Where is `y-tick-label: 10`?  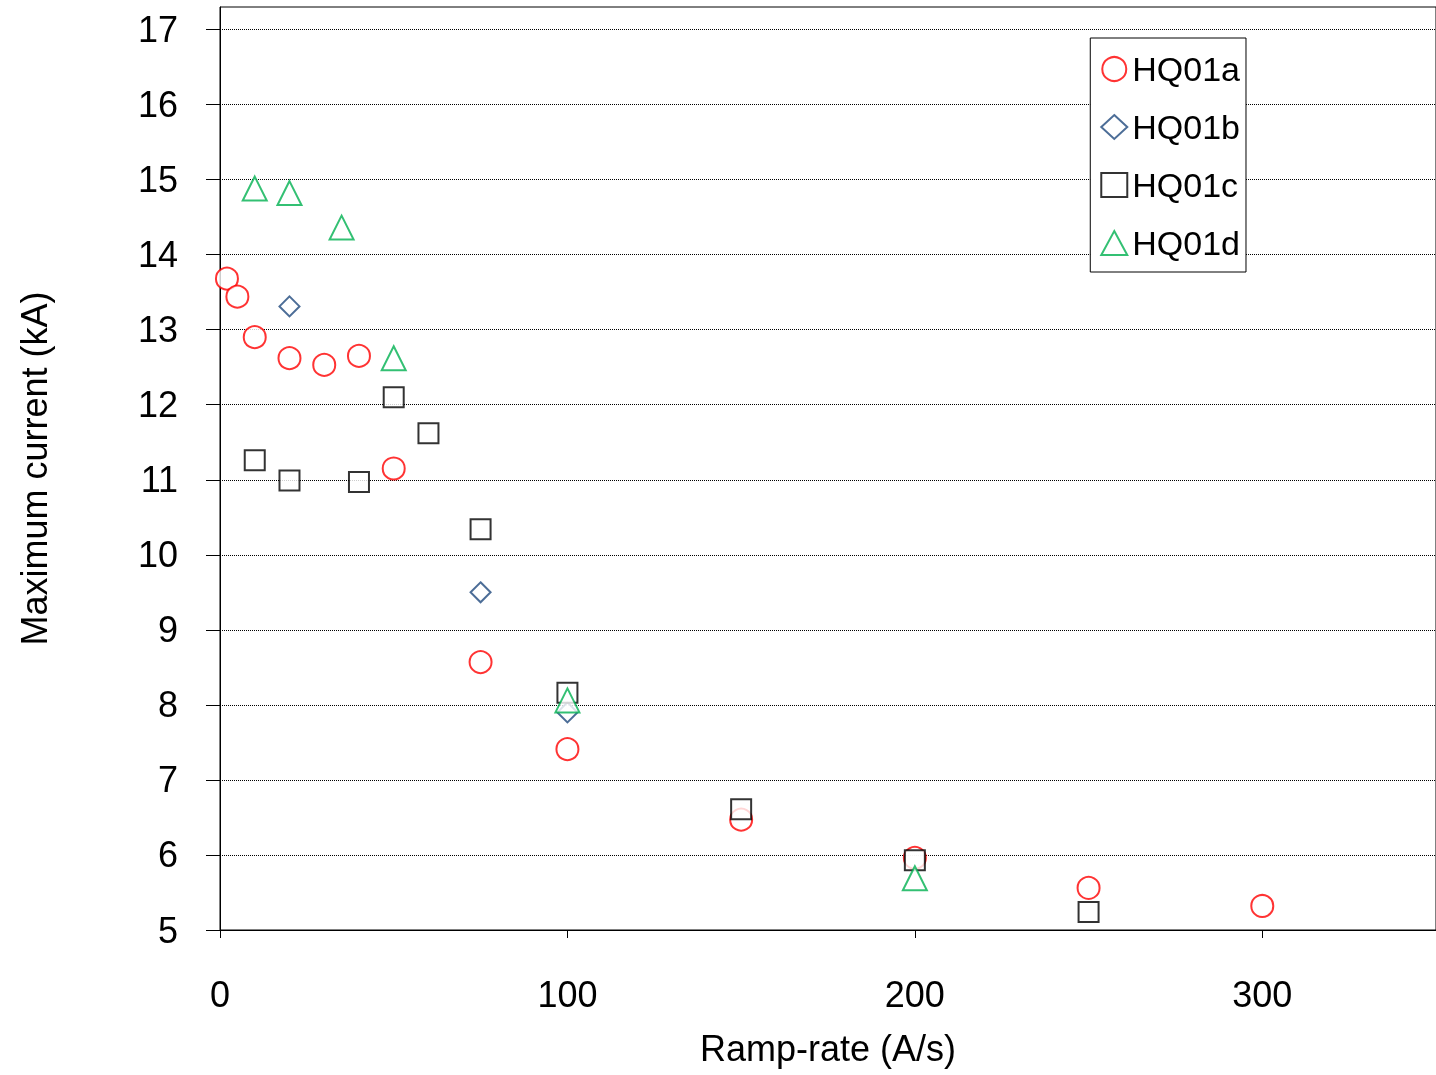 y-tick-label: 10 is located at coordinates (157, 555).